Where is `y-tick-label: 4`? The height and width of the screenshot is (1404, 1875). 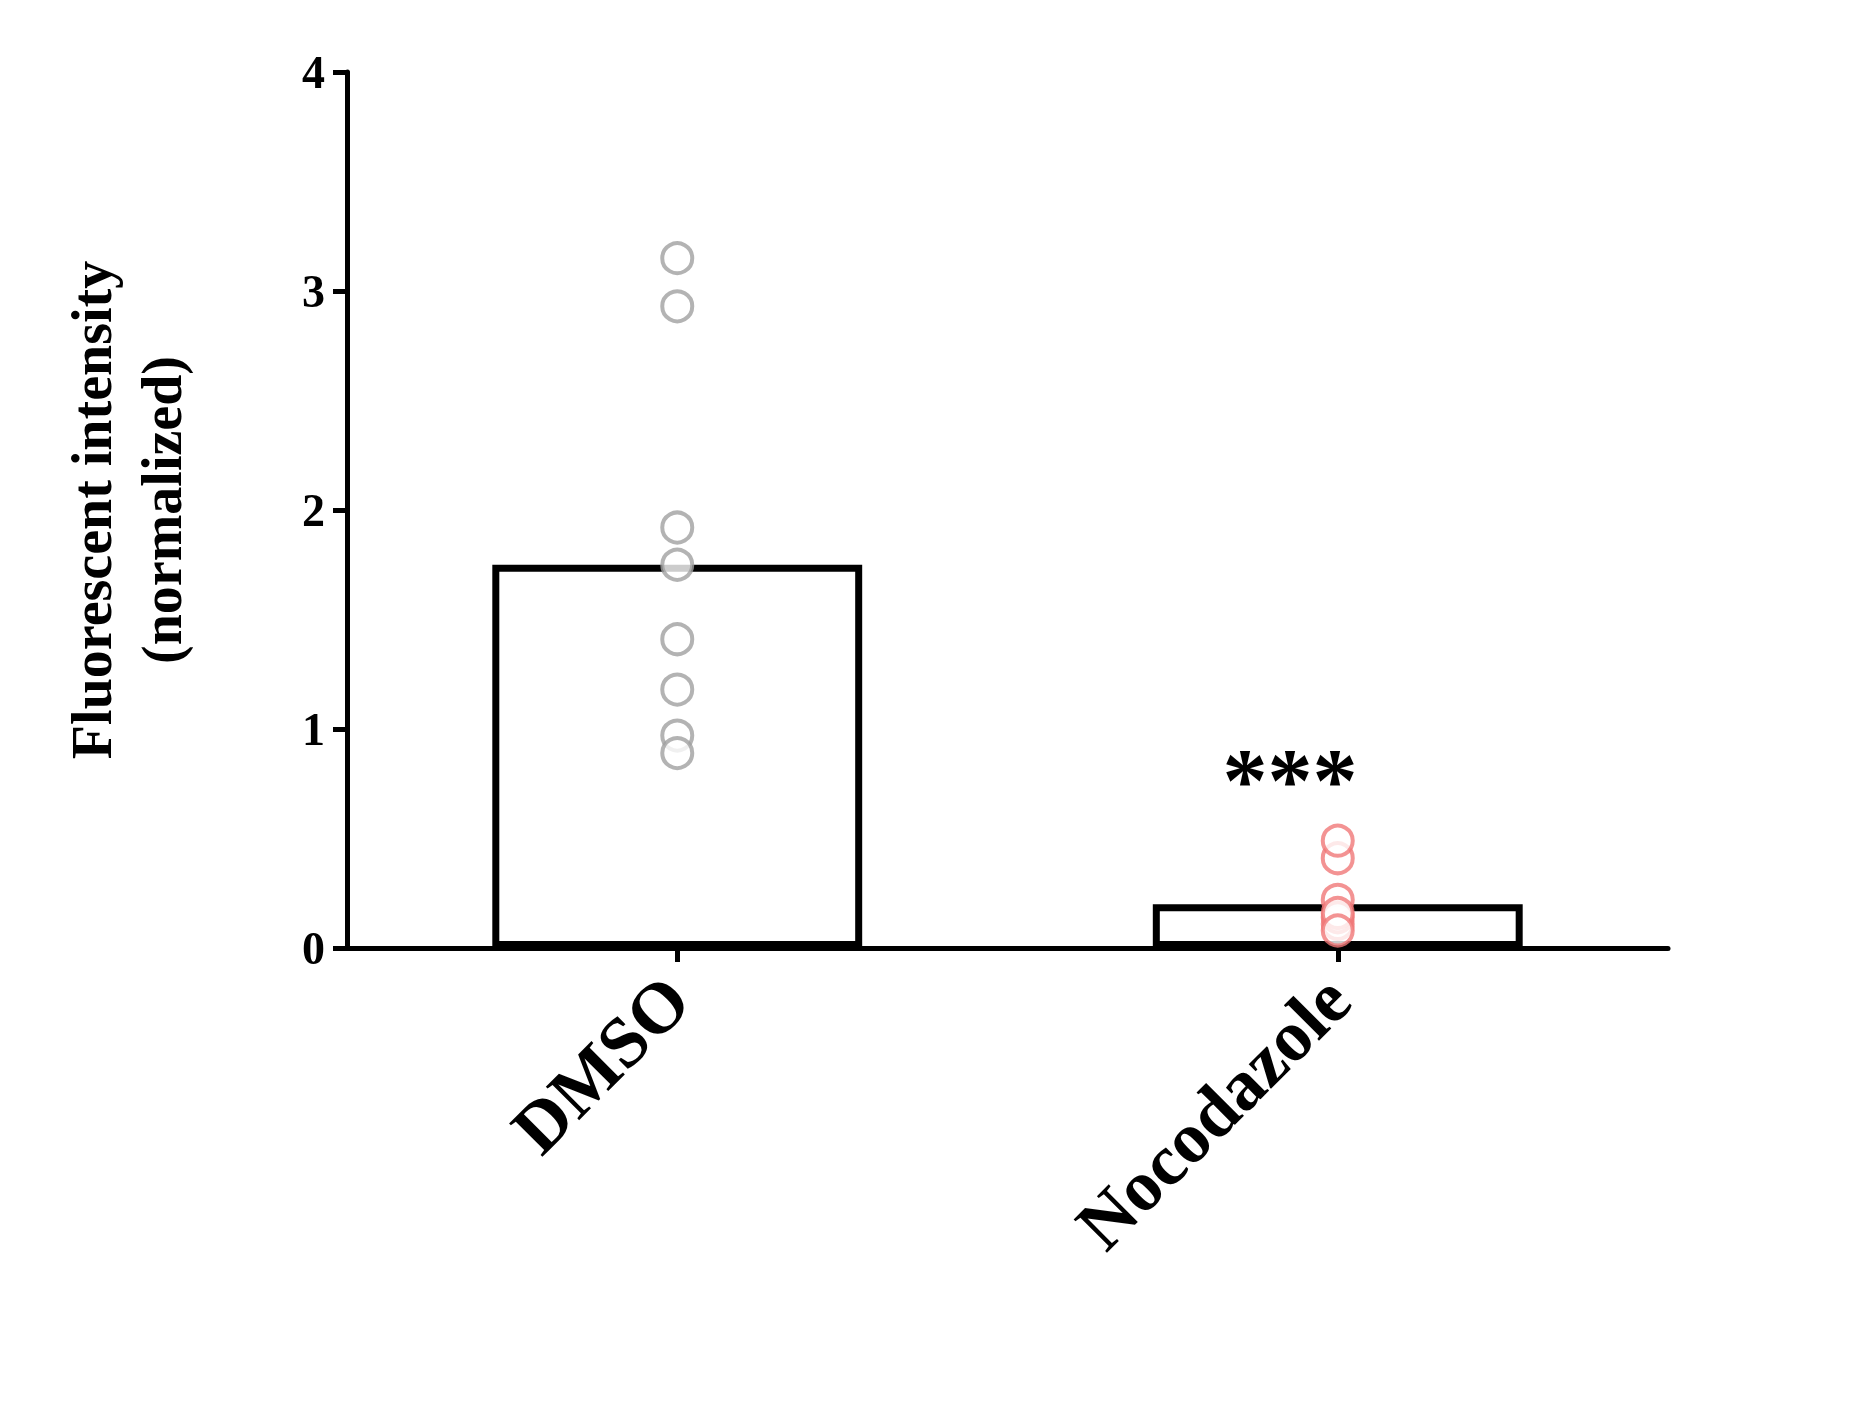
y-tick-label: 4 is located at coordinates (313, 72).